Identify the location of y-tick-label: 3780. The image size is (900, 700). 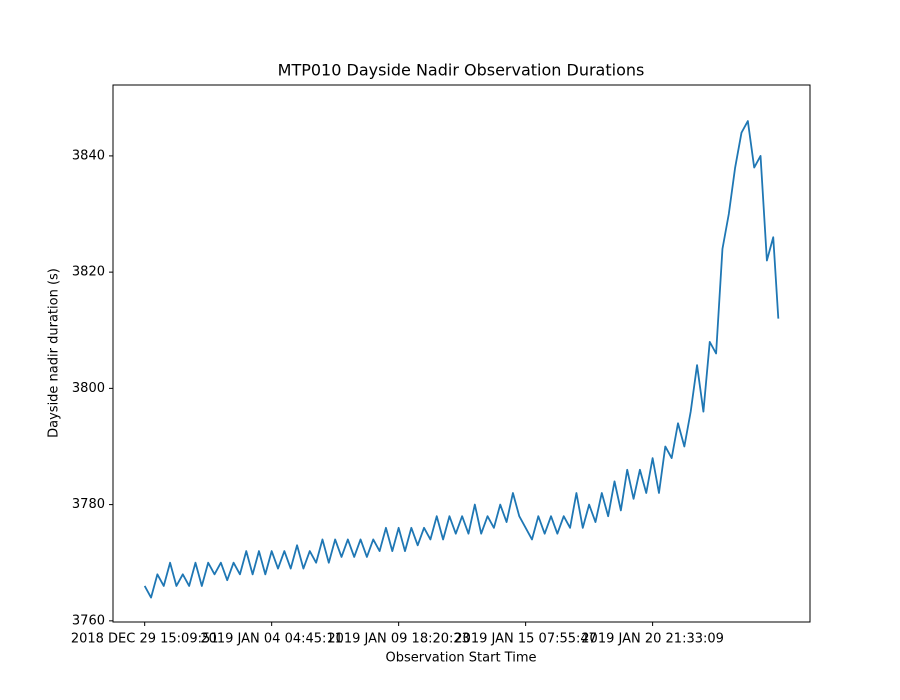
(88, 504).